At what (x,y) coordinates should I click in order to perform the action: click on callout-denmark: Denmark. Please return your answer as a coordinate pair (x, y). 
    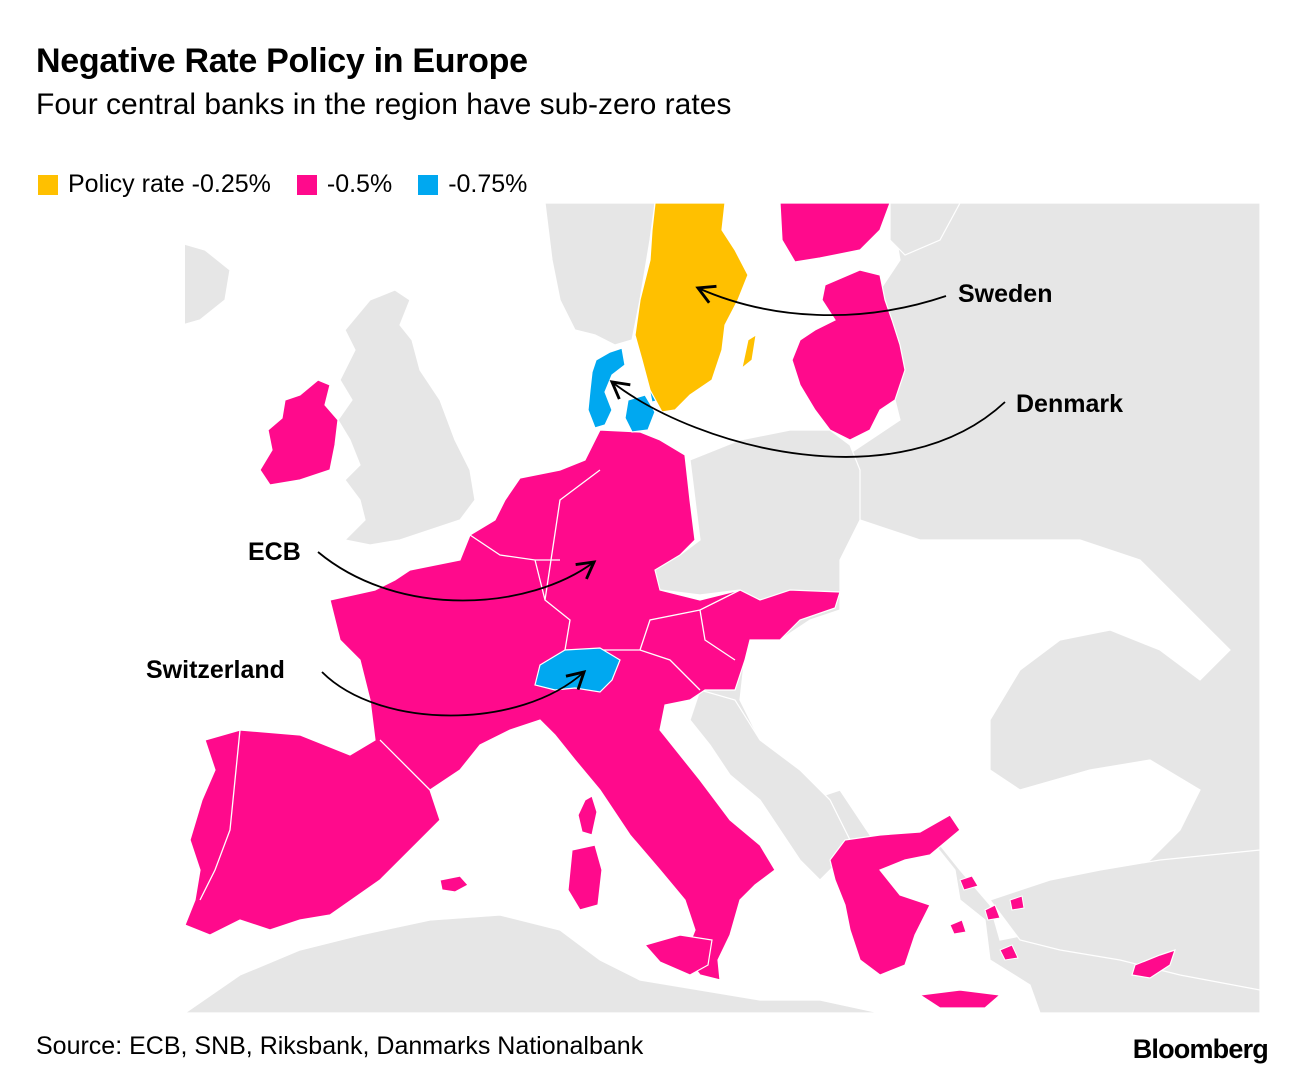
    Looking at the image, I should click on (1069, 404).